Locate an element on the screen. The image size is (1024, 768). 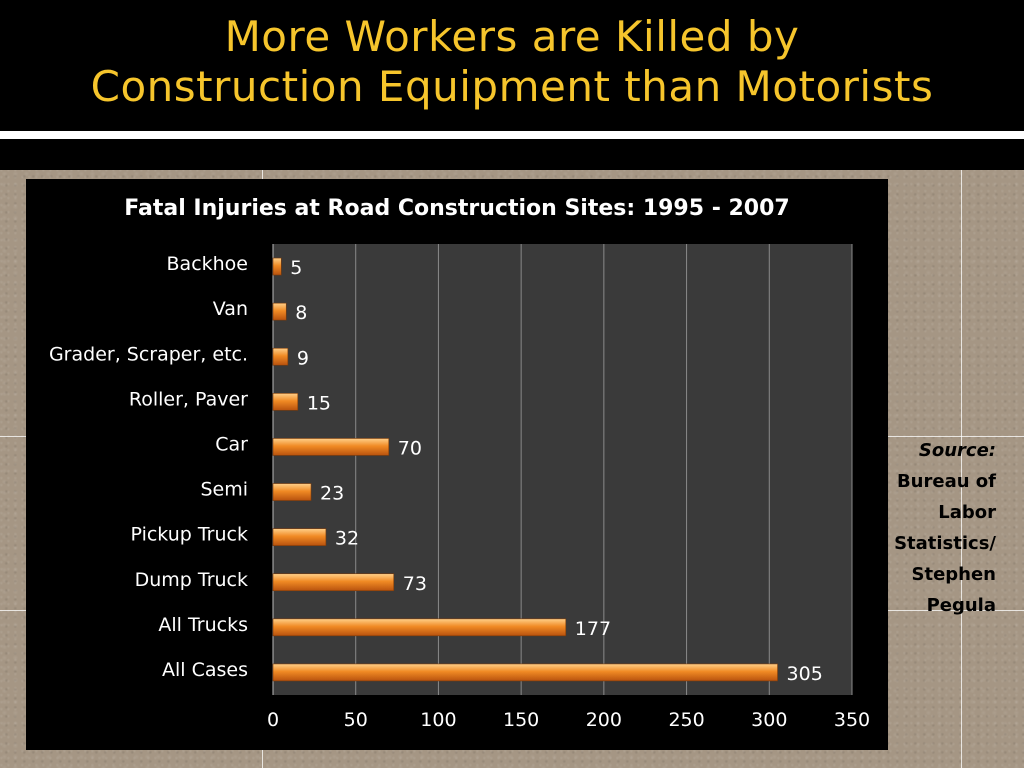
y-tick-label: All Trucks is located at coordinates (203, 625).